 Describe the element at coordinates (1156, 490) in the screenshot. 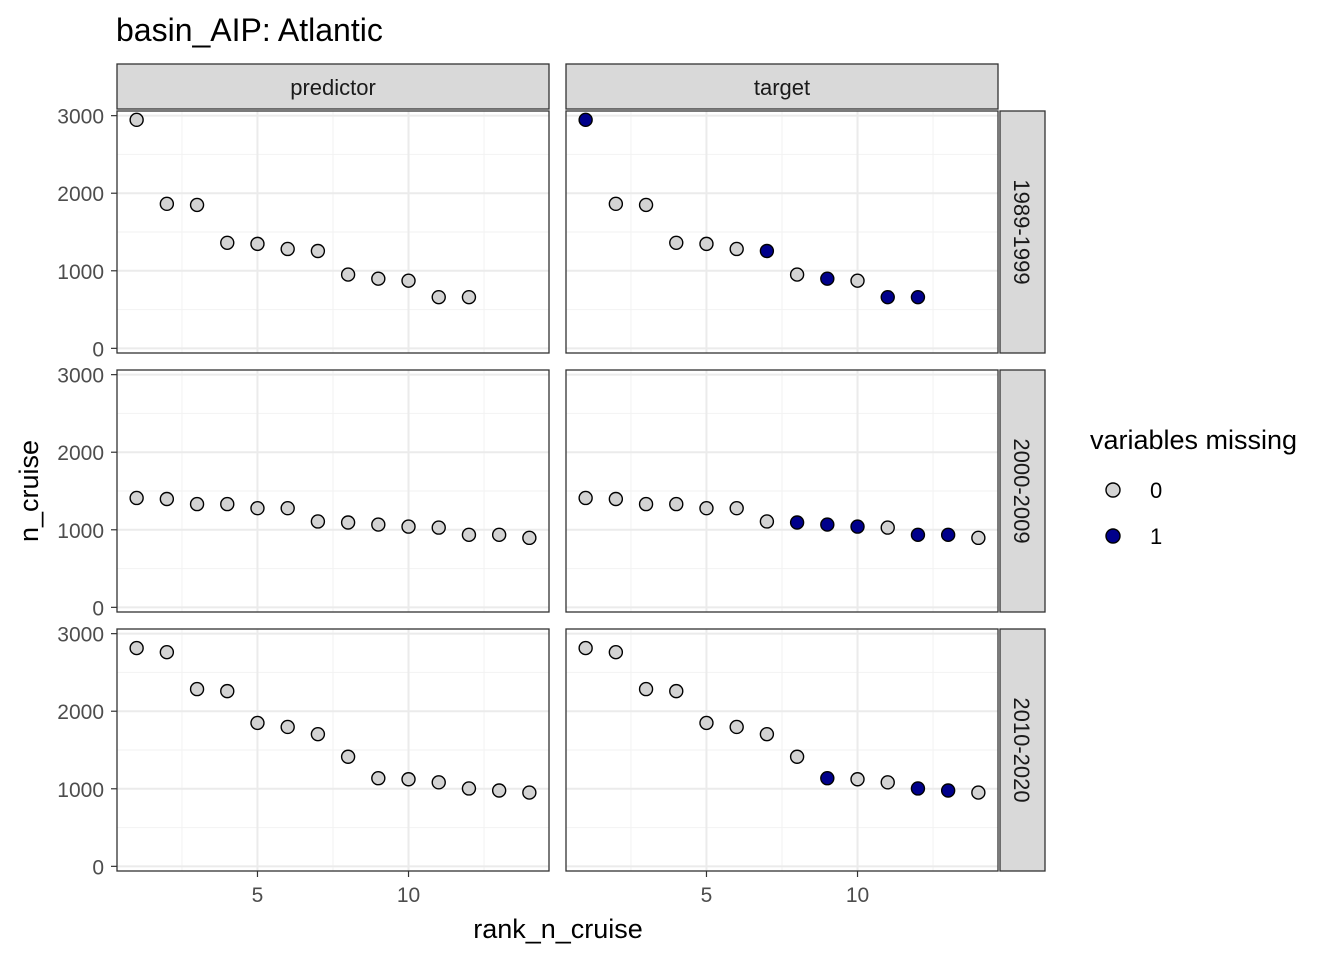

I see `legend-label-0: 0` at that location.